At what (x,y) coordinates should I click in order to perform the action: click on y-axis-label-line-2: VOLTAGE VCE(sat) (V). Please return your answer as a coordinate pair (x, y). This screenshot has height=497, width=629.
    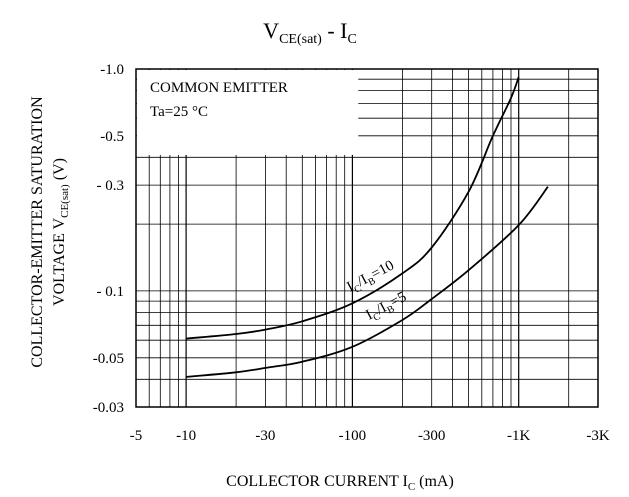
    Looking at the image, I should click on (61, 232).